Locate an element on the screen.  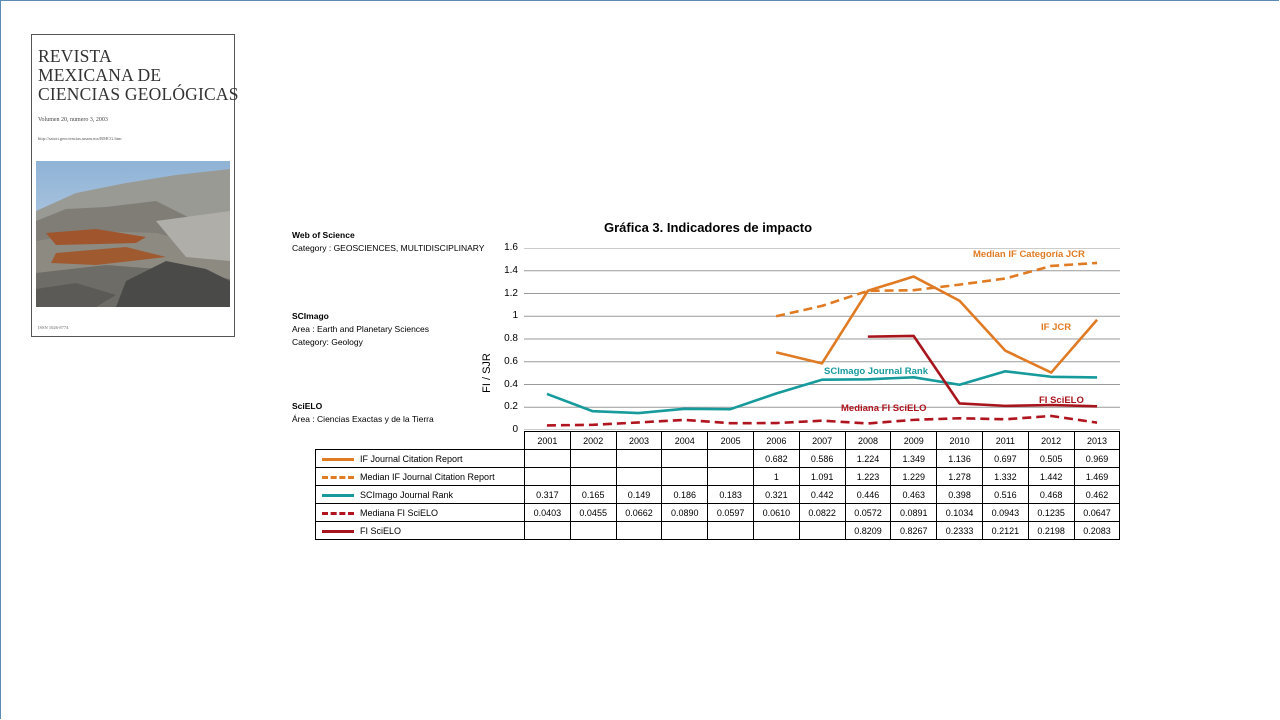
table-cell: 1.278 is located at coordinates (959, 476).